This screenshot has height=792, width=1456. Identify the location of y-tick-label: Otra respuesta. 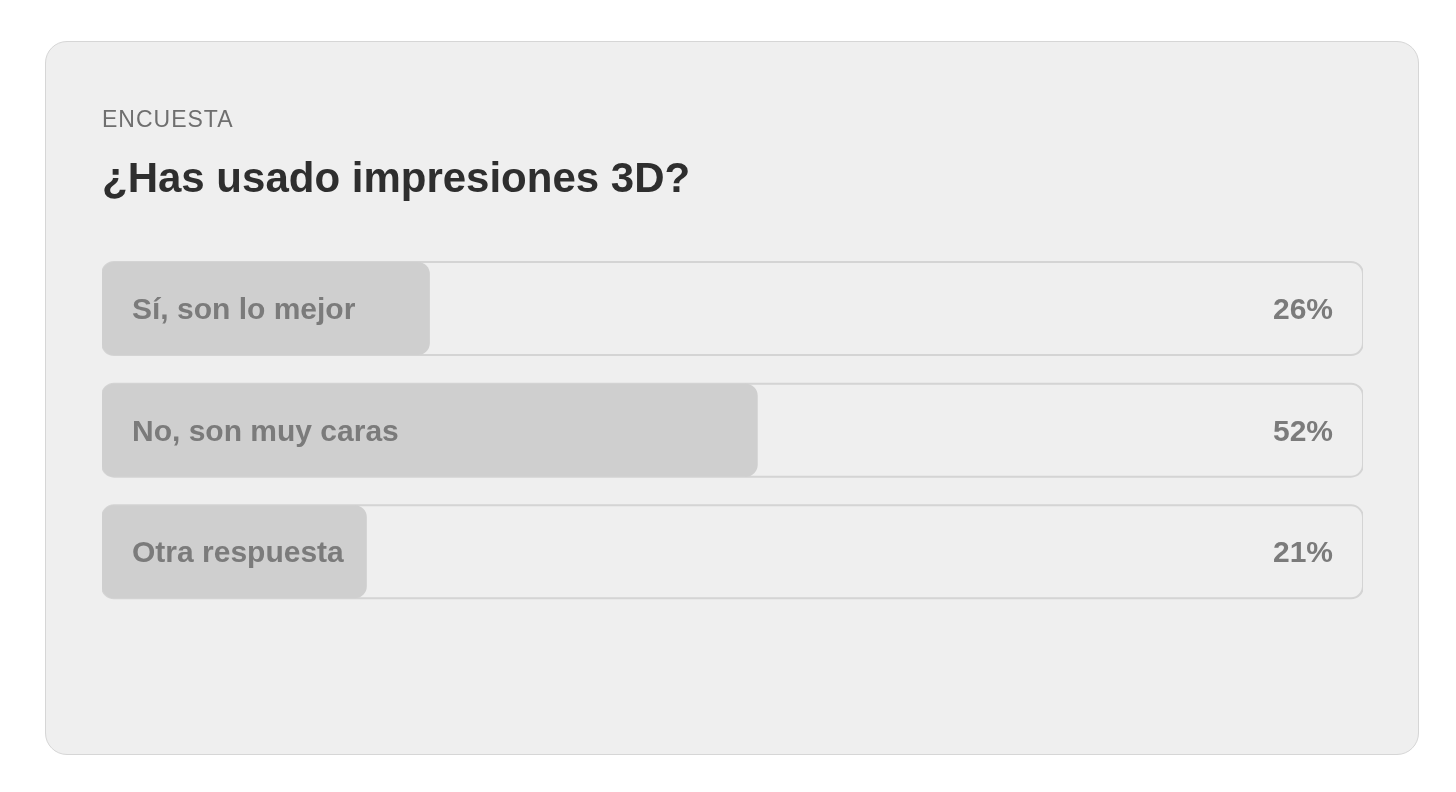
(238, 552).